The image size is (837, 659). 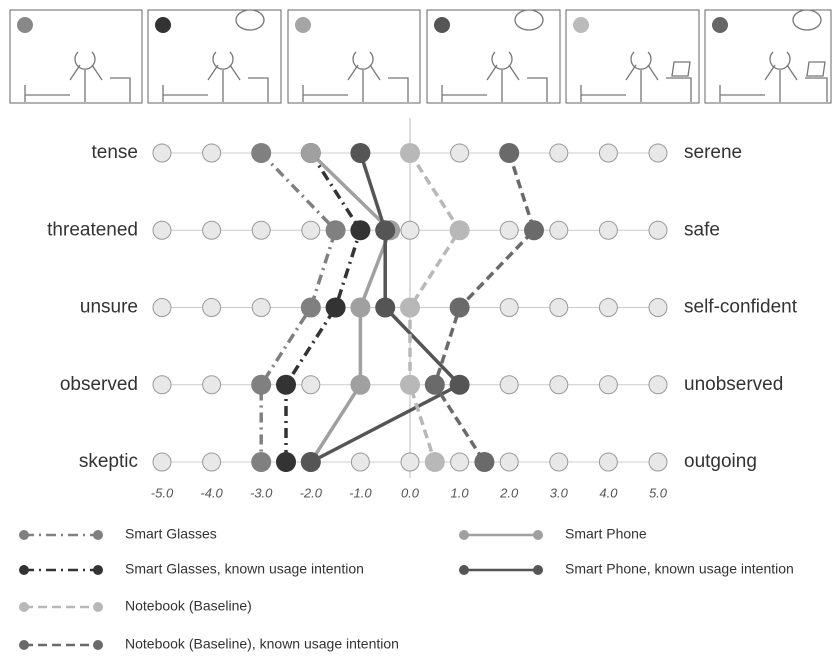 What do you see at coordinates (460, 492) in the screenshot?
I see `x-tick-label: 1.0` at bounding box center [460, 492].